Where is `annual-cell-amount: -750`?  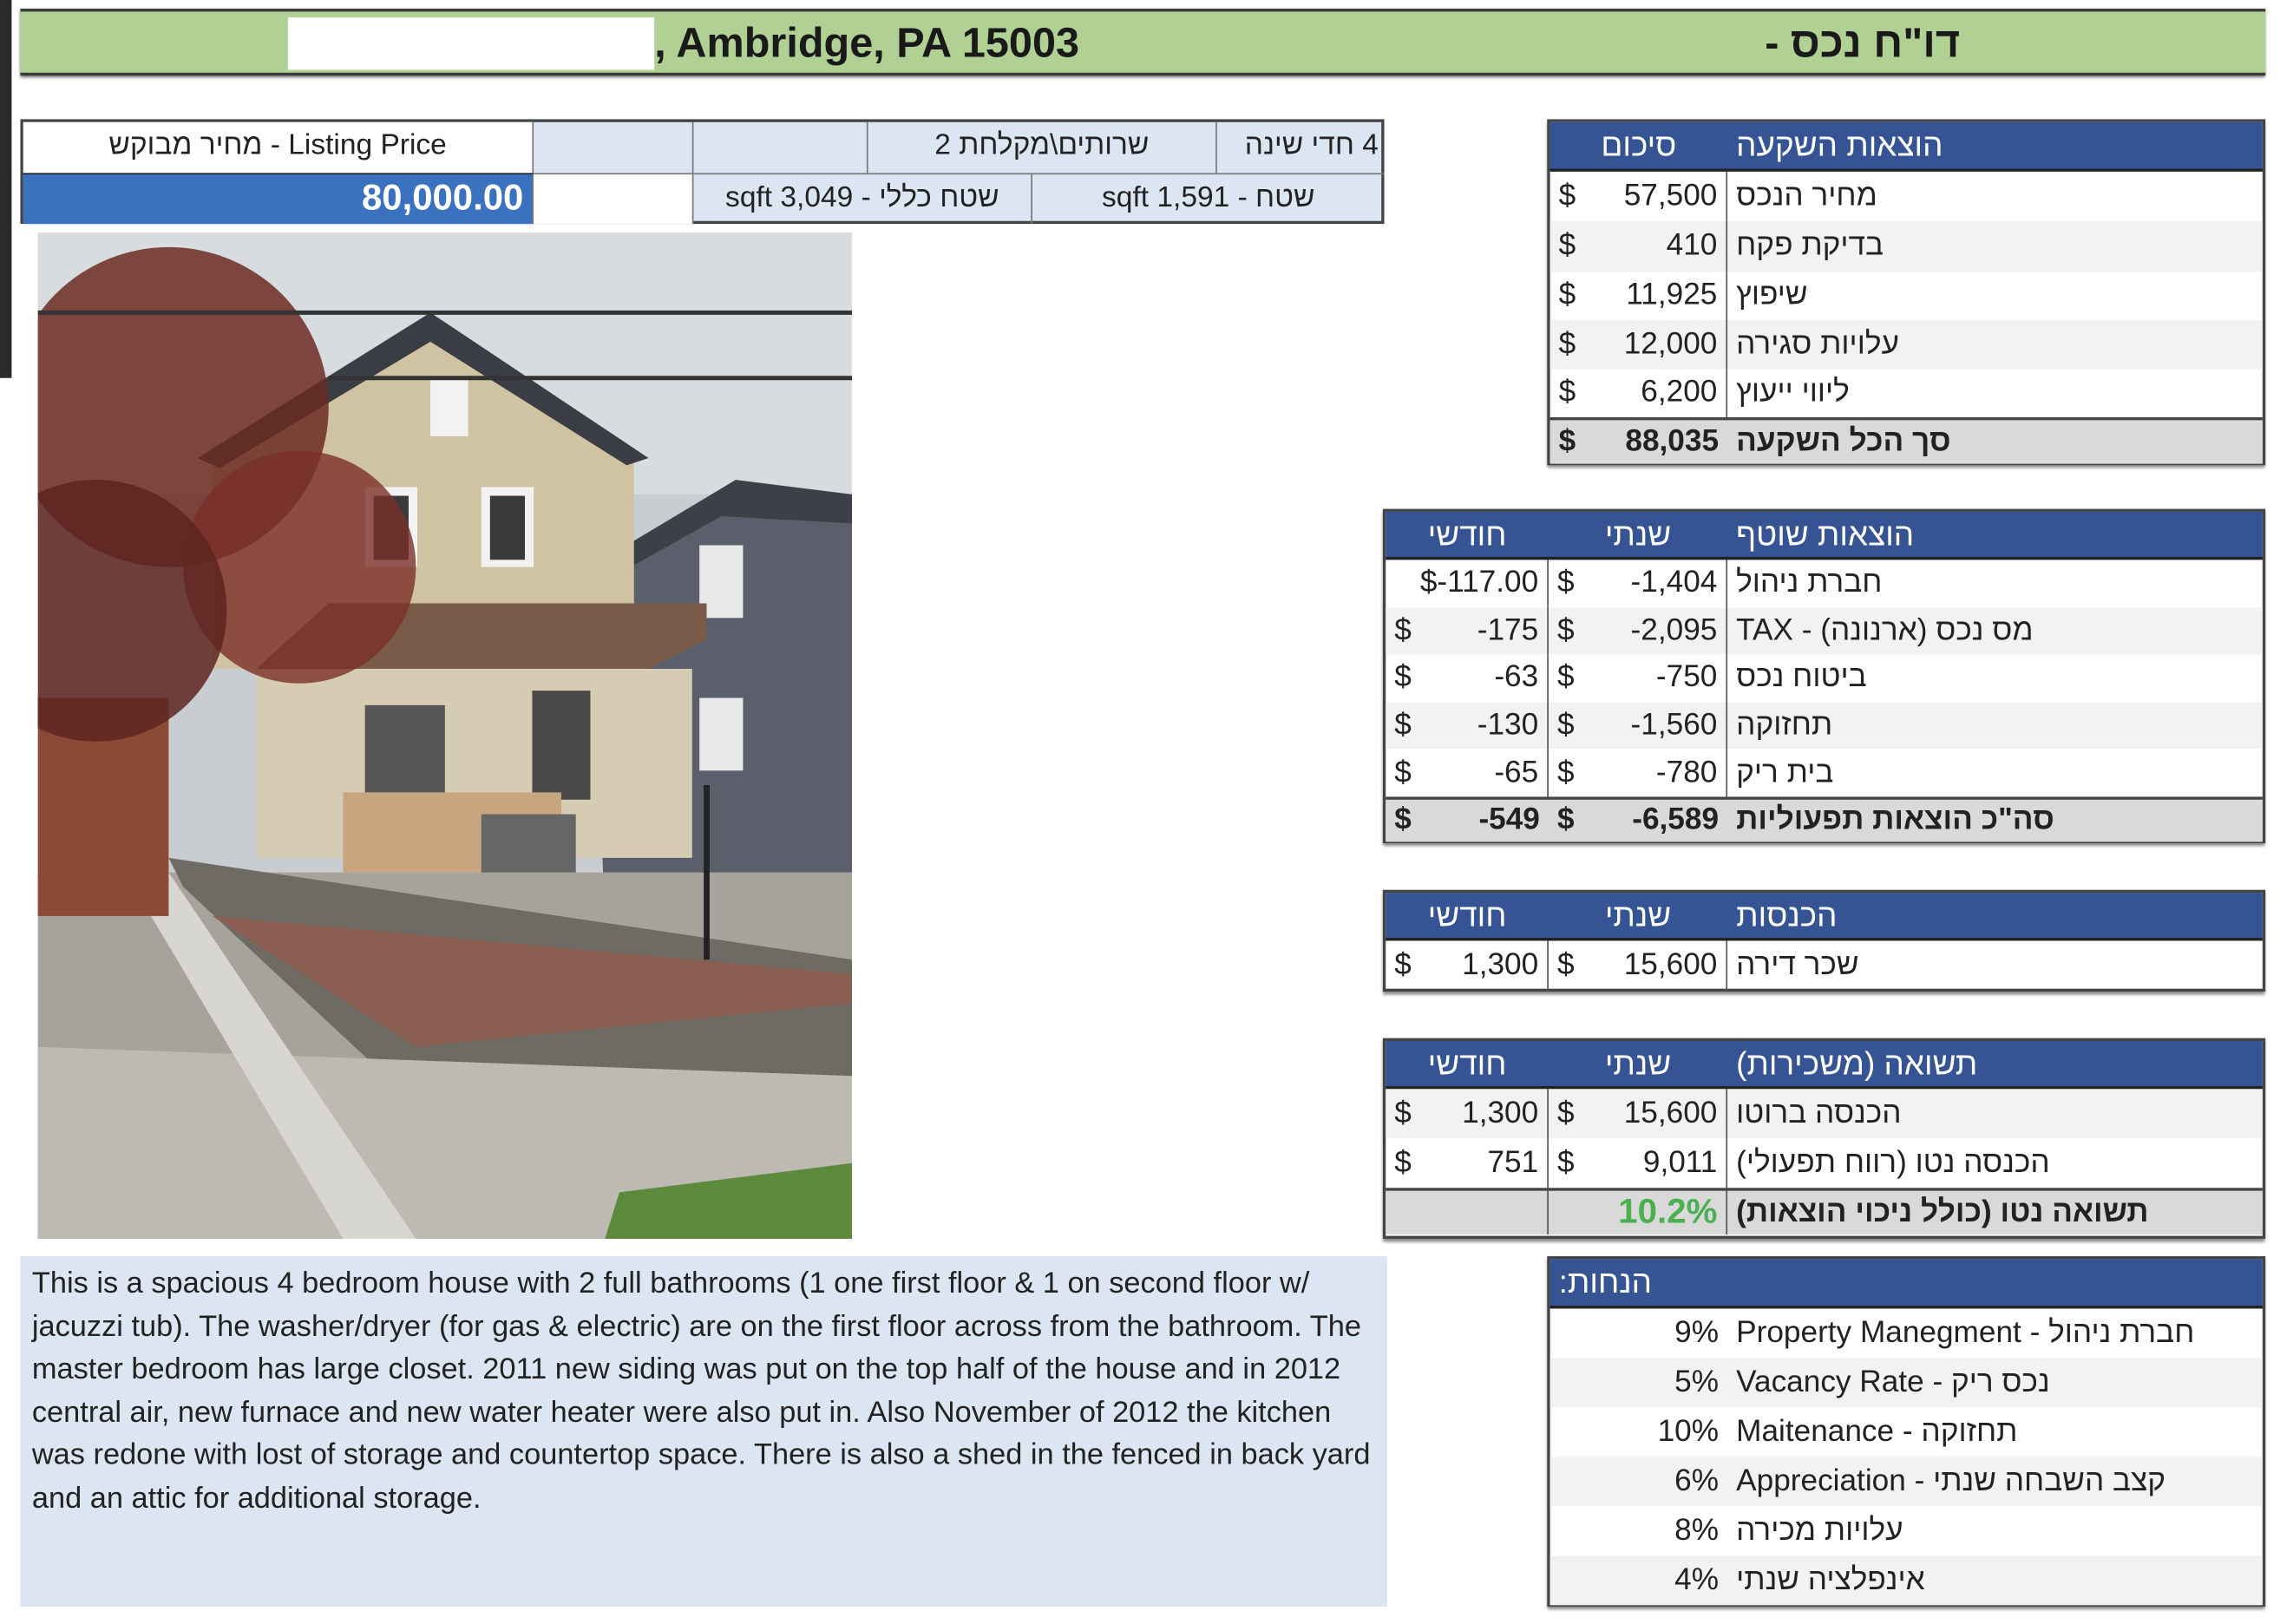
annual-cell-amount: -750 is located at coordinates (1686, 677).